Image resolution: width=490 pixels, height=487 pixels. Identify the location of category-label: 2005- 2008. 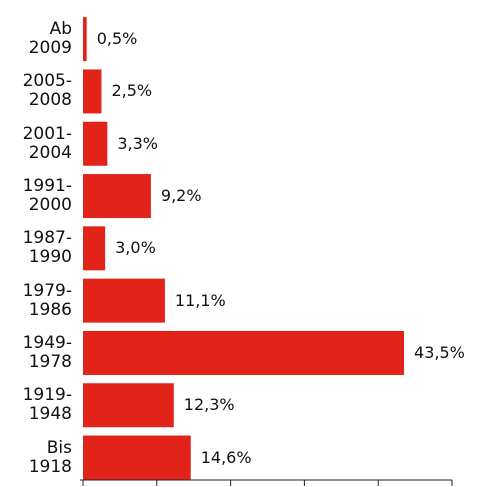
(47, 91).